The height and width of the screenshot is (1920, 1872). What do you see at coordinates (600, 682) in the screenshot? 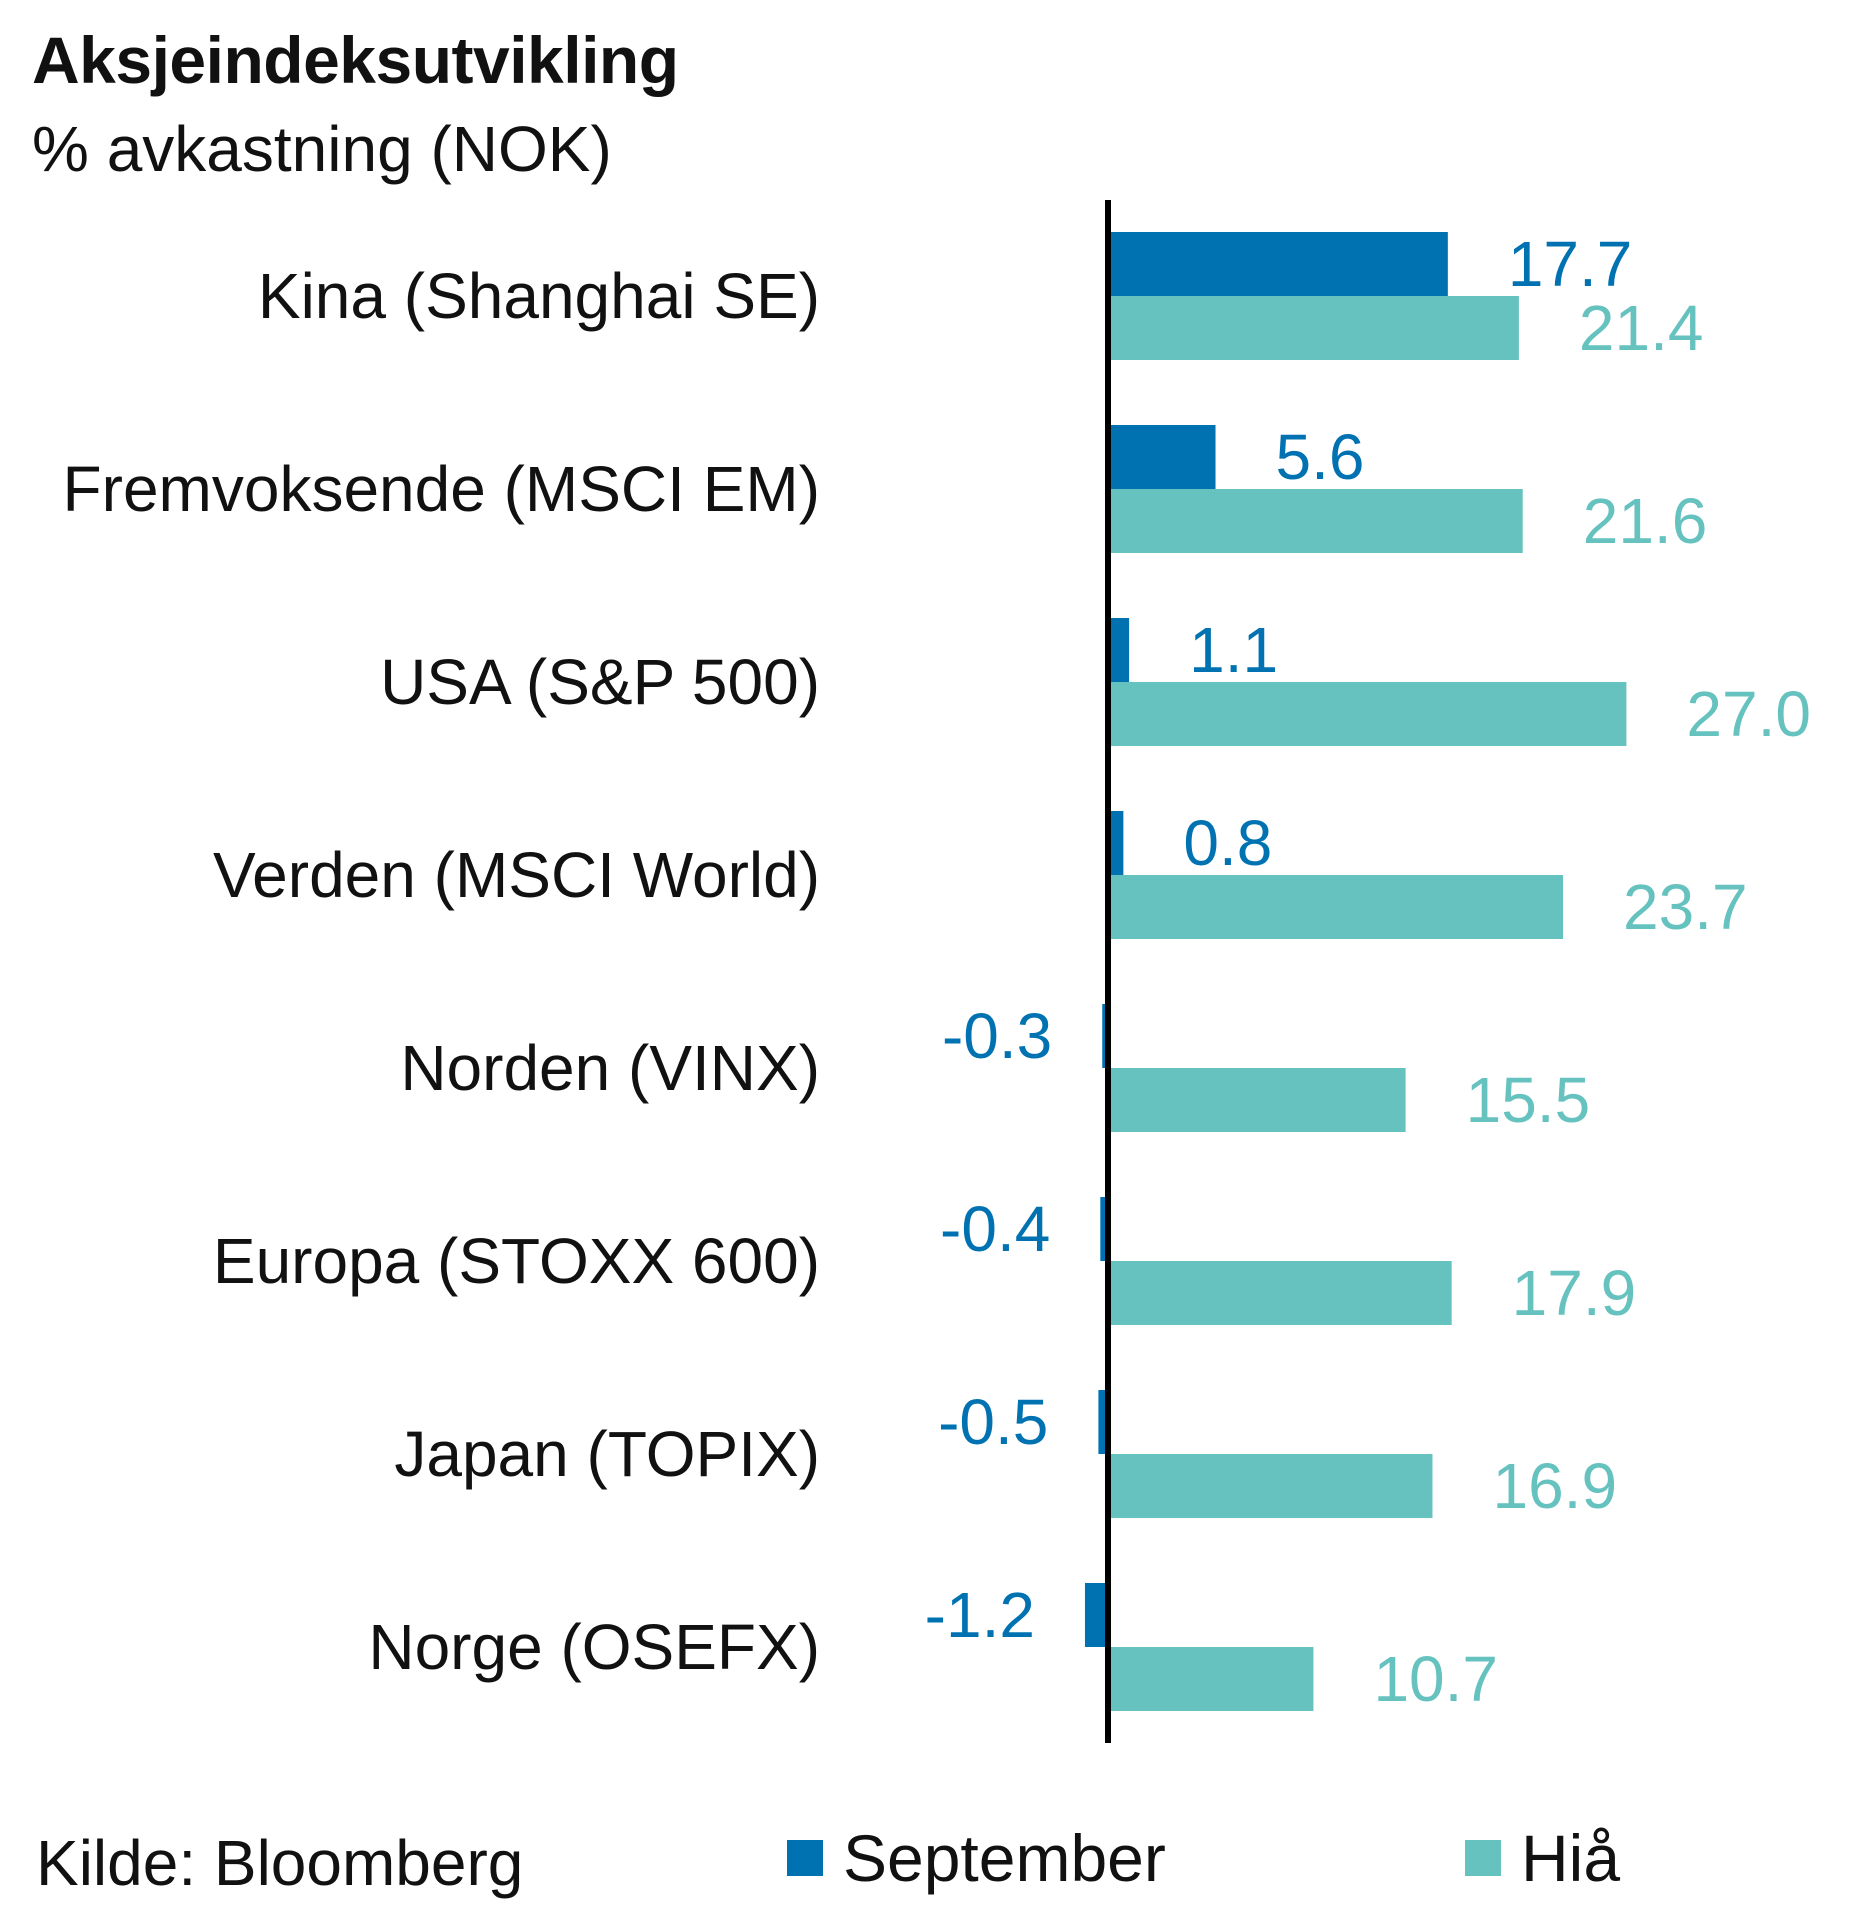
I see `category-label: USA (S&P 500)` at bounding box center [600, 682].